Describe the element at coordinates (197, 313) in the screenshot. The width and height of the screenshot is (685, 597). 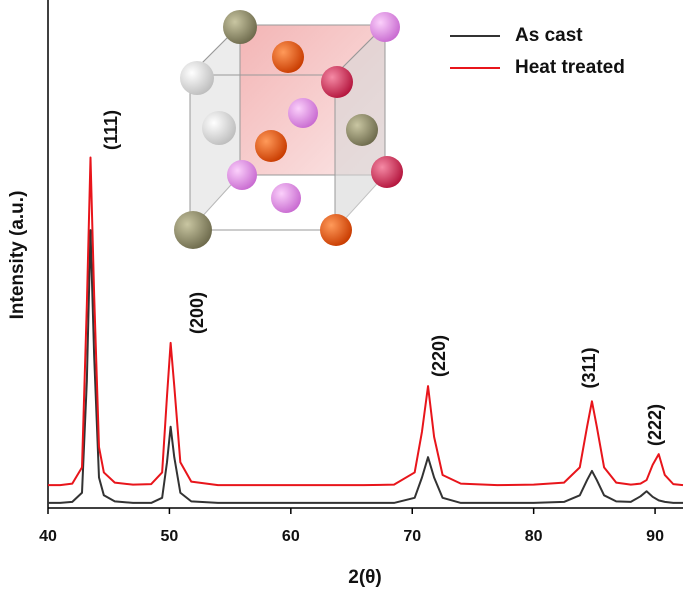
I see `peak-annotation: (200)` at that location.